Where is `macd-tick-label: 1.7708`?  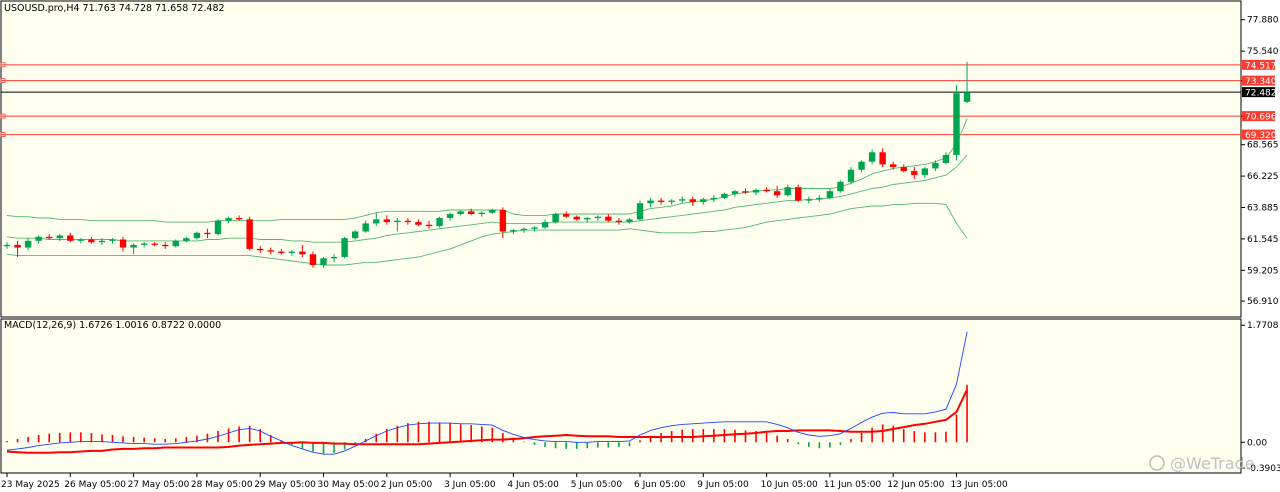 macd-tick-label: 1.7708 is located at coordinates (1263, 326).